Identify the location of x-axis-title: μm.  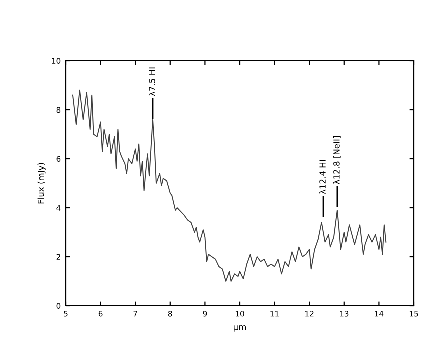
(240, 328).